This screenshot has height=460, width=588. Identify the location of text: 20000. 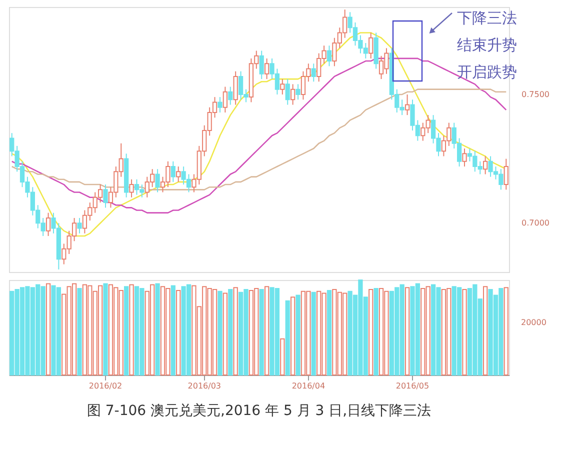
(533, 322).